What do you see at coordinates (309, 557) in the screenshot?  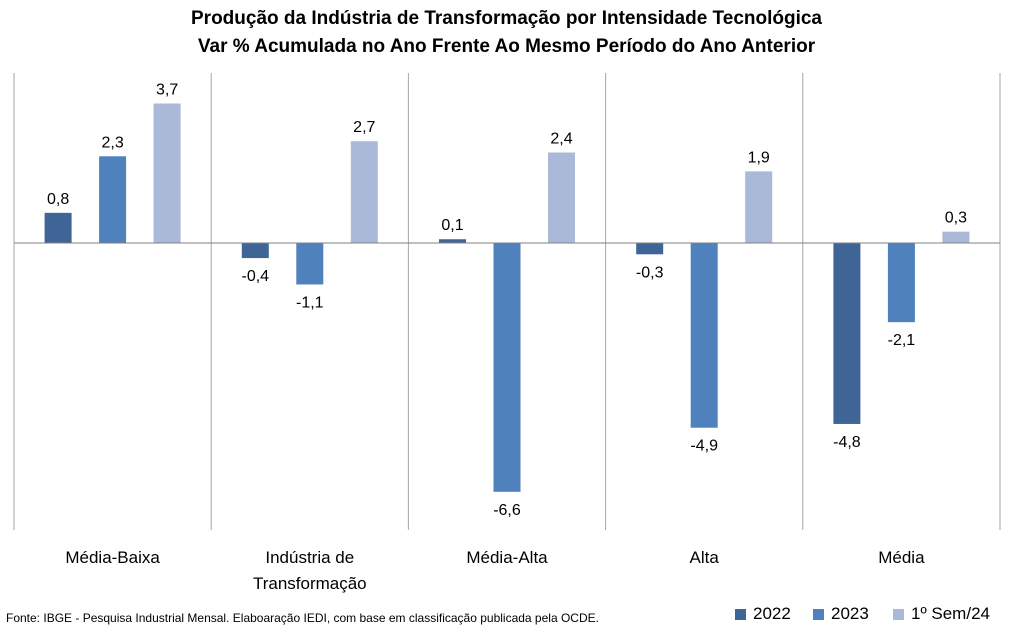 I see `category-label: Indústria de` at bounding box center [309, 557].